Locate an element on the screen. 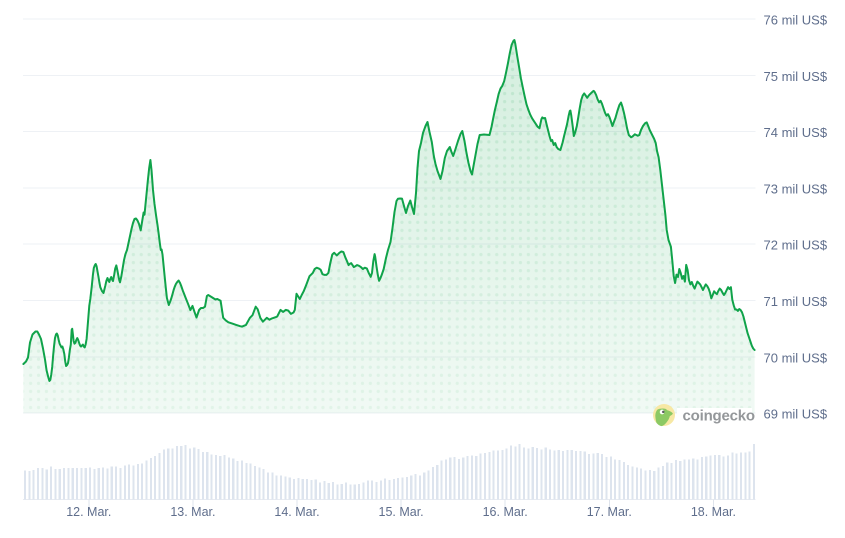 Image resolution: width=845 pixels, height=538 pixels. svg-text: 72 mil US$ is located at coordinates (796, 245).